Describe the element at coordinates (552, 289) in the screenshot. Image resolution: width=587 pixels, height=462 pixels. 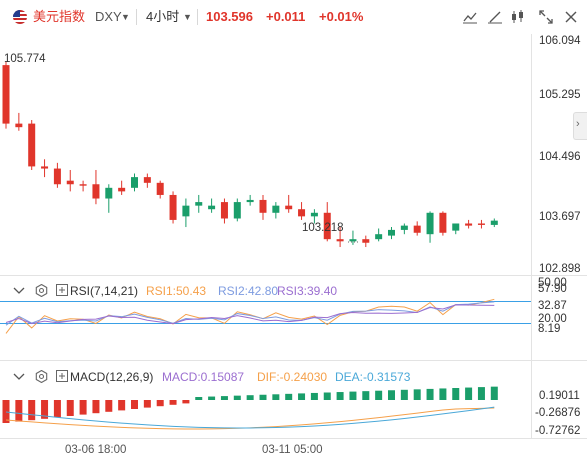
I see `rsi-axis-label: 57.90` at that location.